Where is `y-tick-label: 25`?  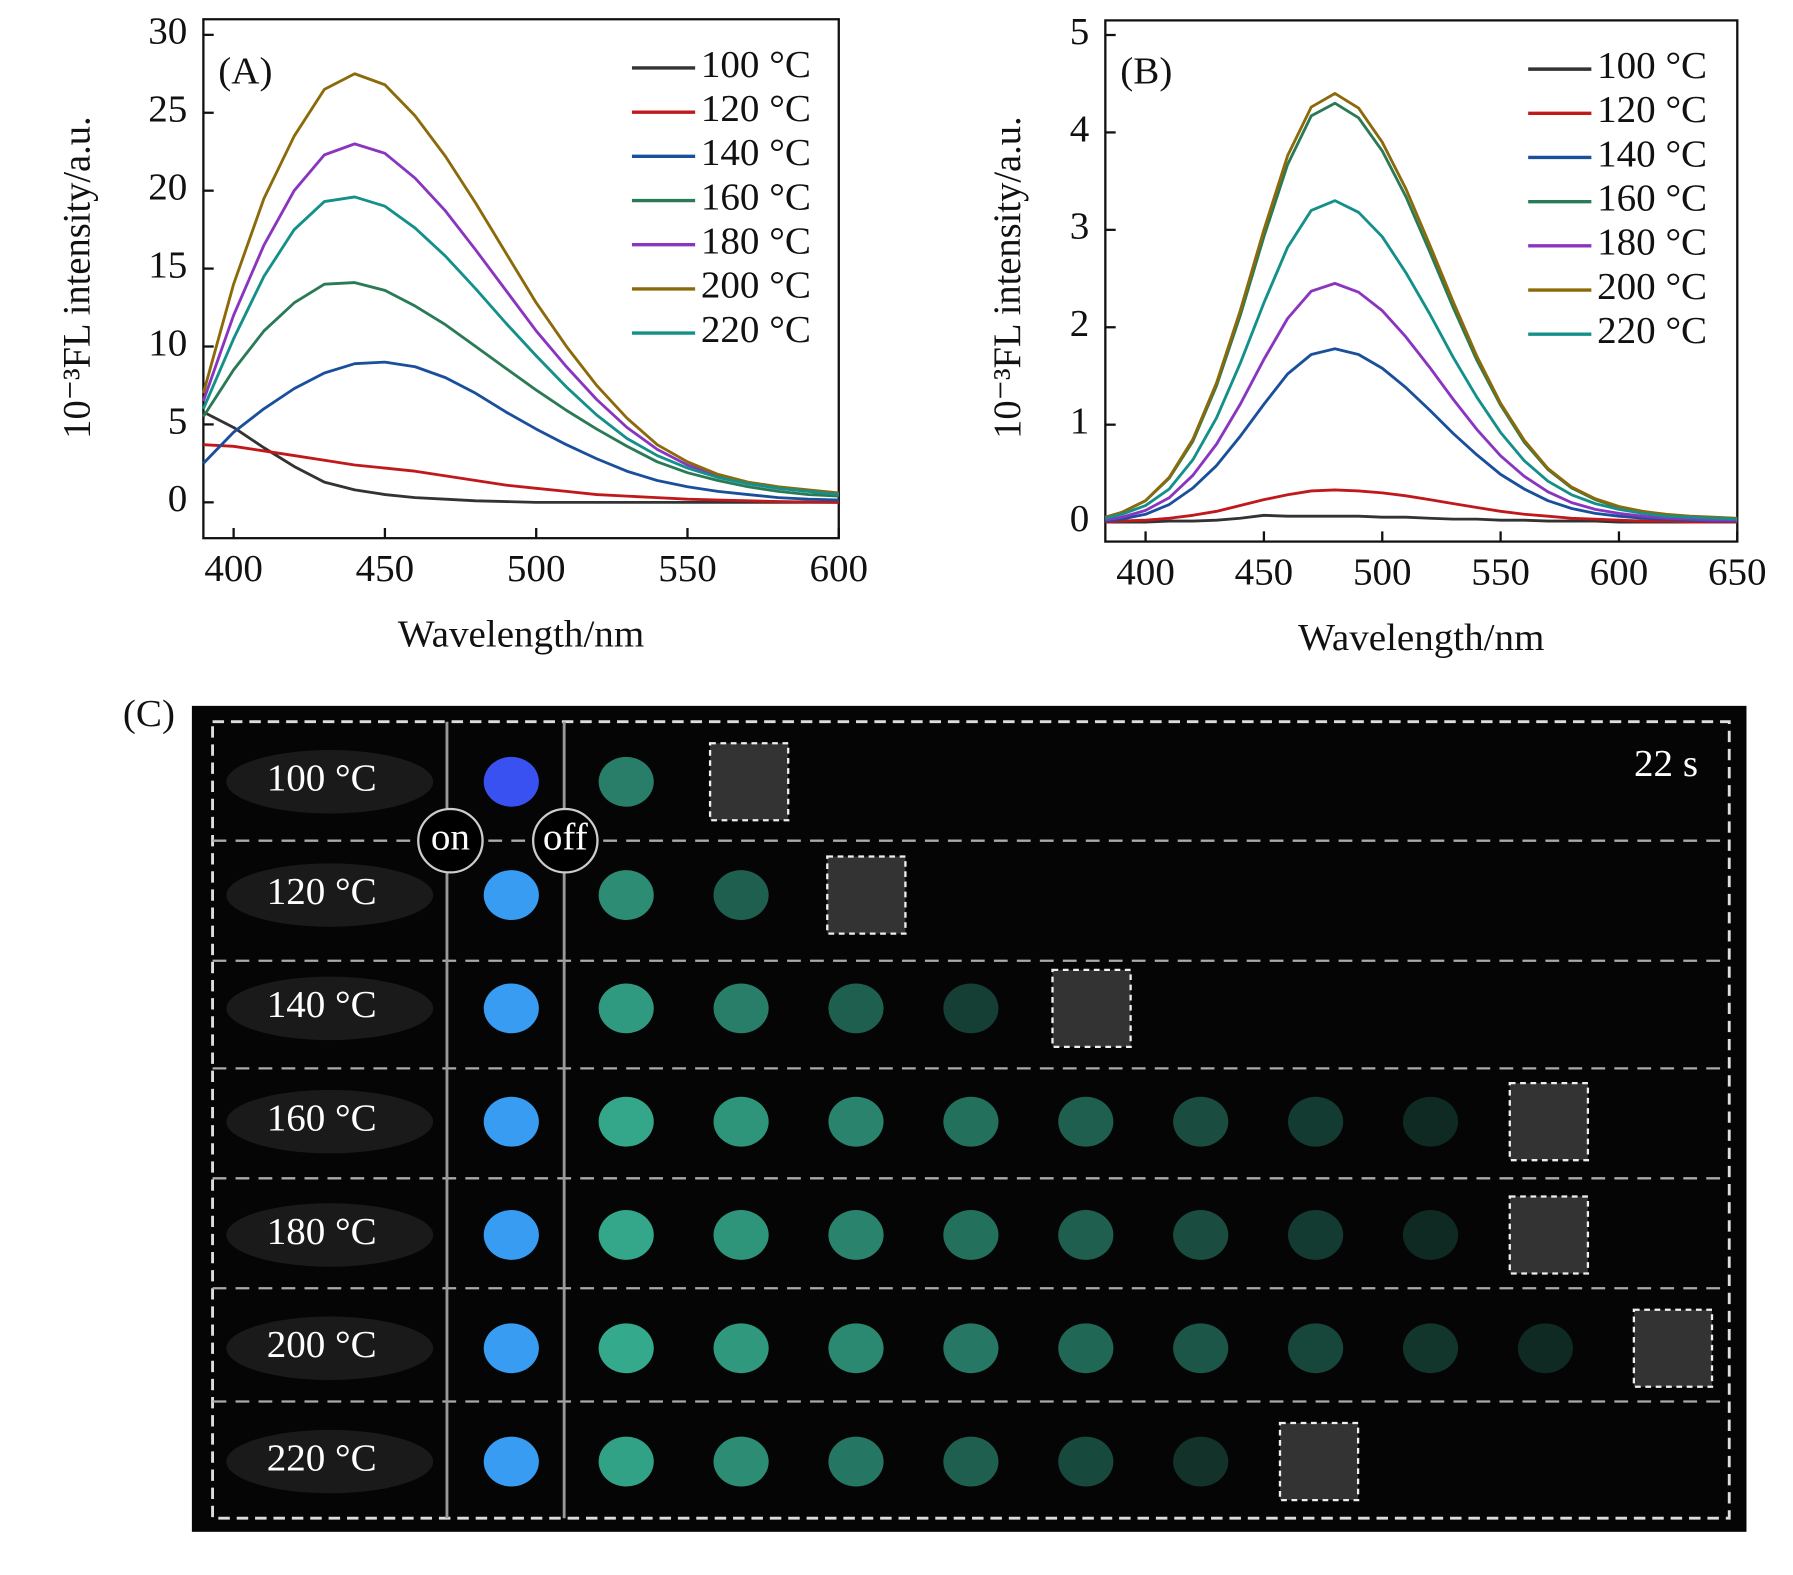
y-tick-label: 25 is located at coordinates (167, 109).